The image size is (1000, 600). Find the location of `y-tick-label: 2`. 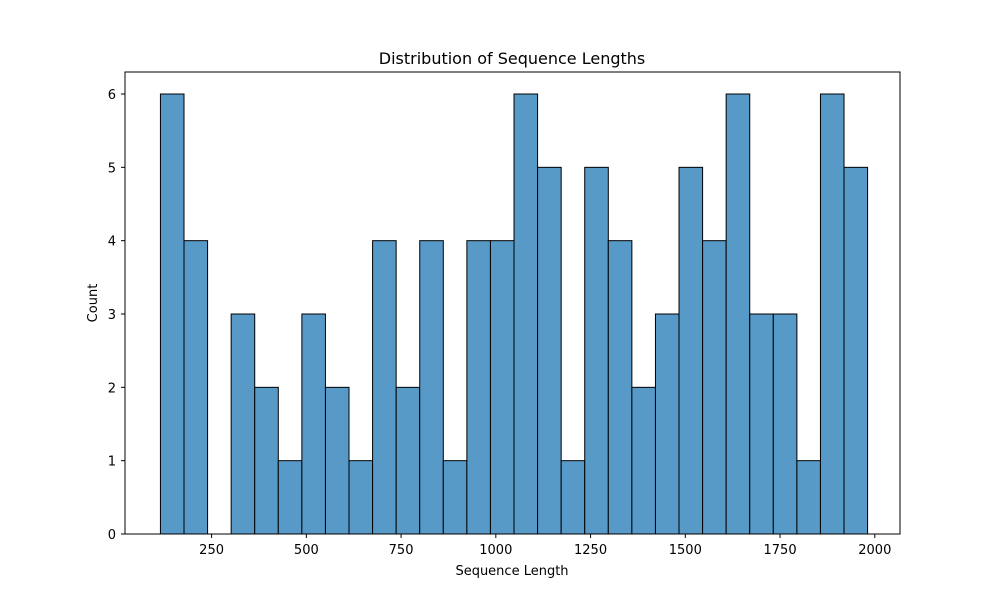

y-tick-label: 2 is located at coordinates (112, 388).